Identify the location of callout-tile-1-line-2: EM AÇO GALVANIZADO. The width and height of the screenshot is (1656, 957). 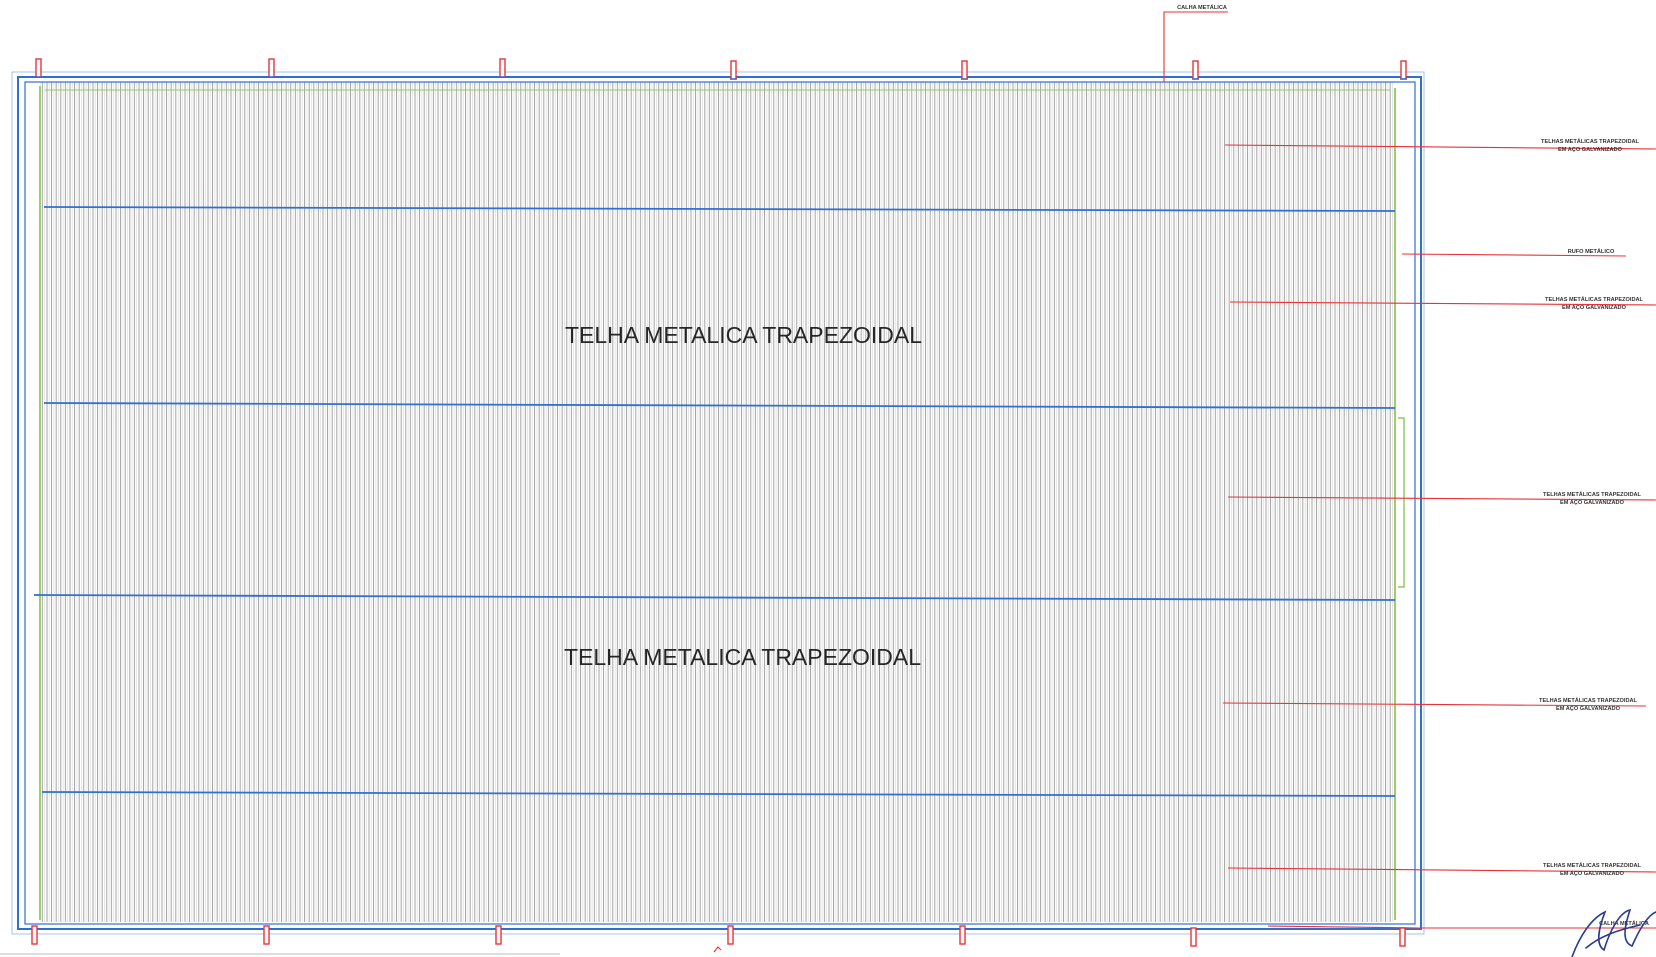
(1590, 150).